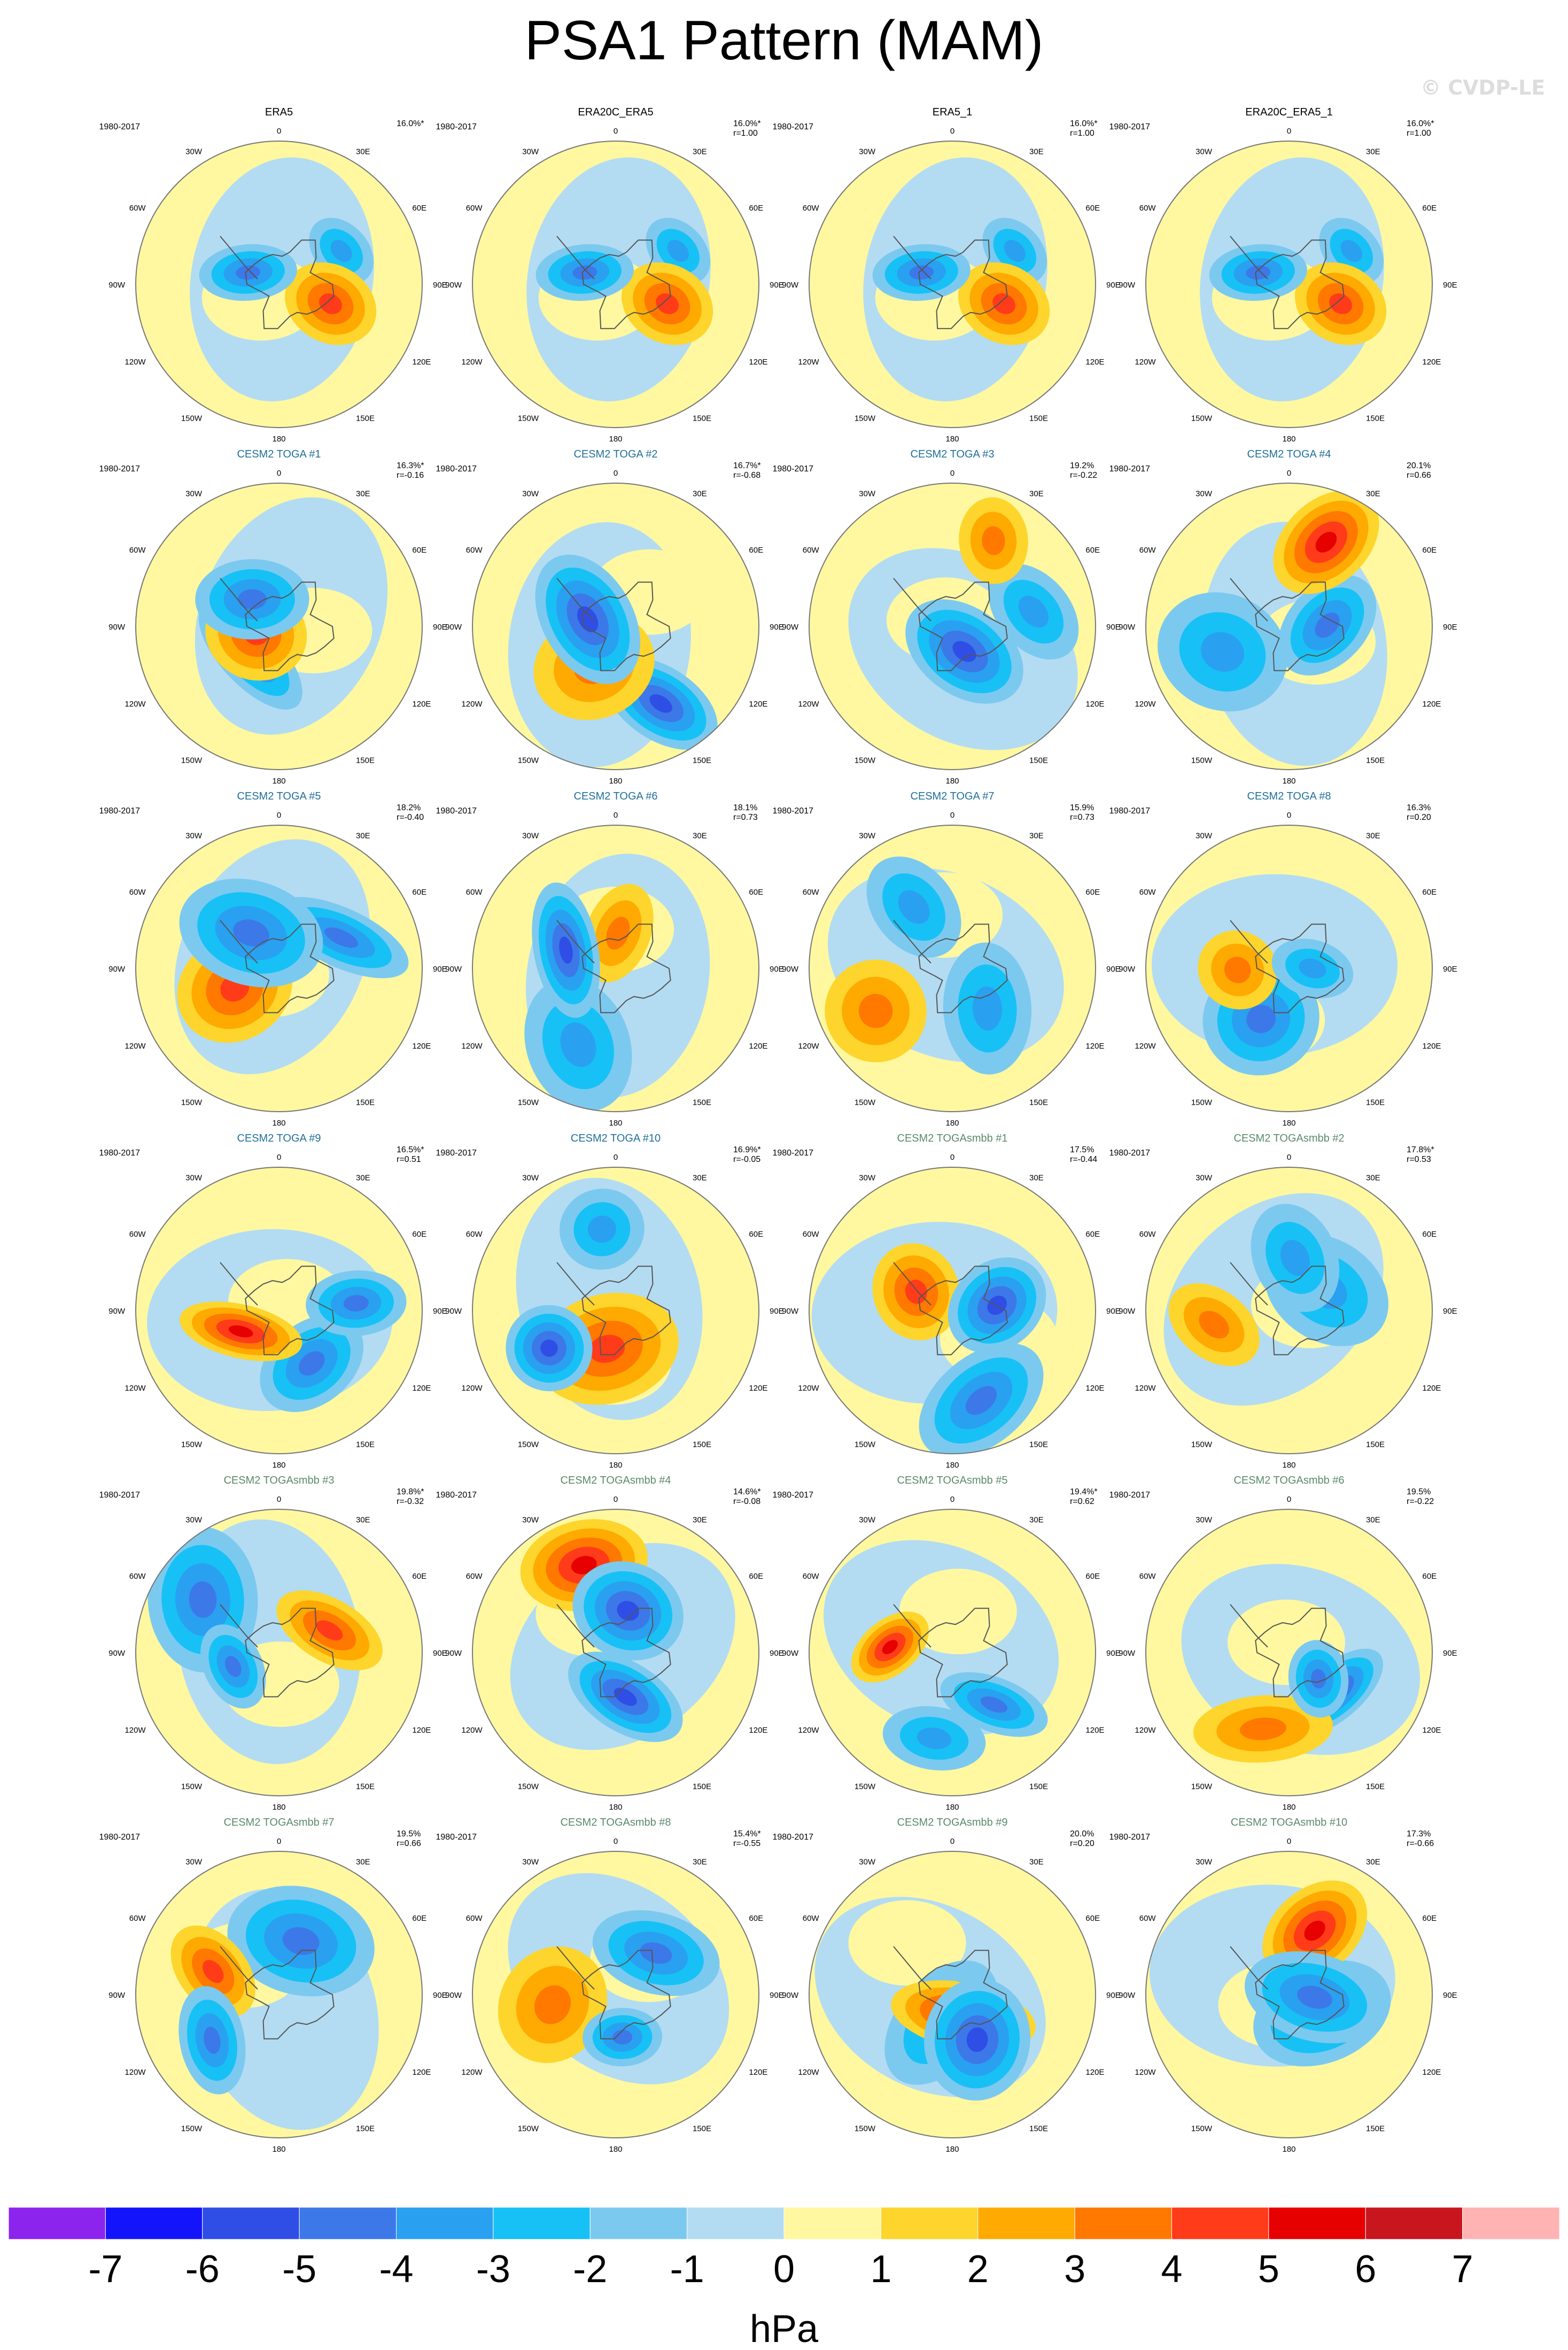  Describe the element at coordinates (1463, 2269) in the screenshot. I see `colorbar-tick-label: 7` at that location.